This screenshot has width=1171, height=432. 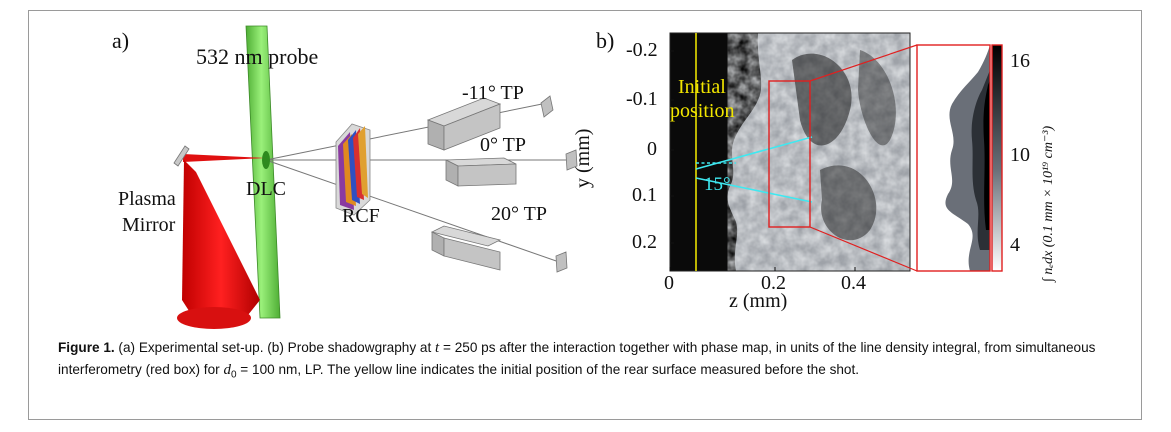 What do you see at coordinates (149, 225) in the screenshot?
I see `mirror-label: Mirror` at bounding box center [149, 225].